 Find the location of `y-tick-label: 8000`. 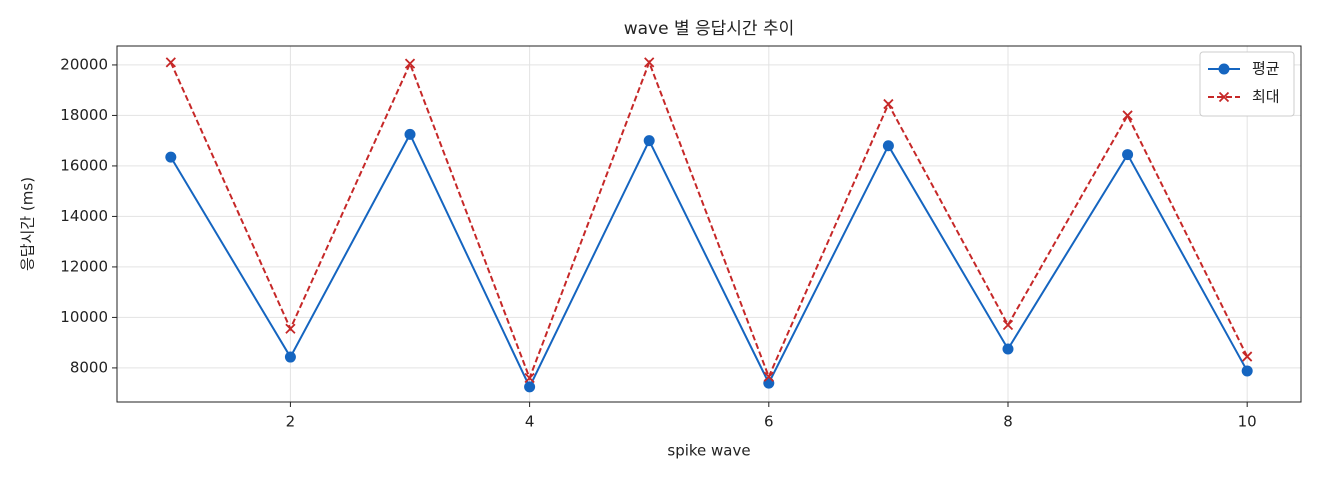

y-tick-label: 8000 is located at coordinates (89, 367).